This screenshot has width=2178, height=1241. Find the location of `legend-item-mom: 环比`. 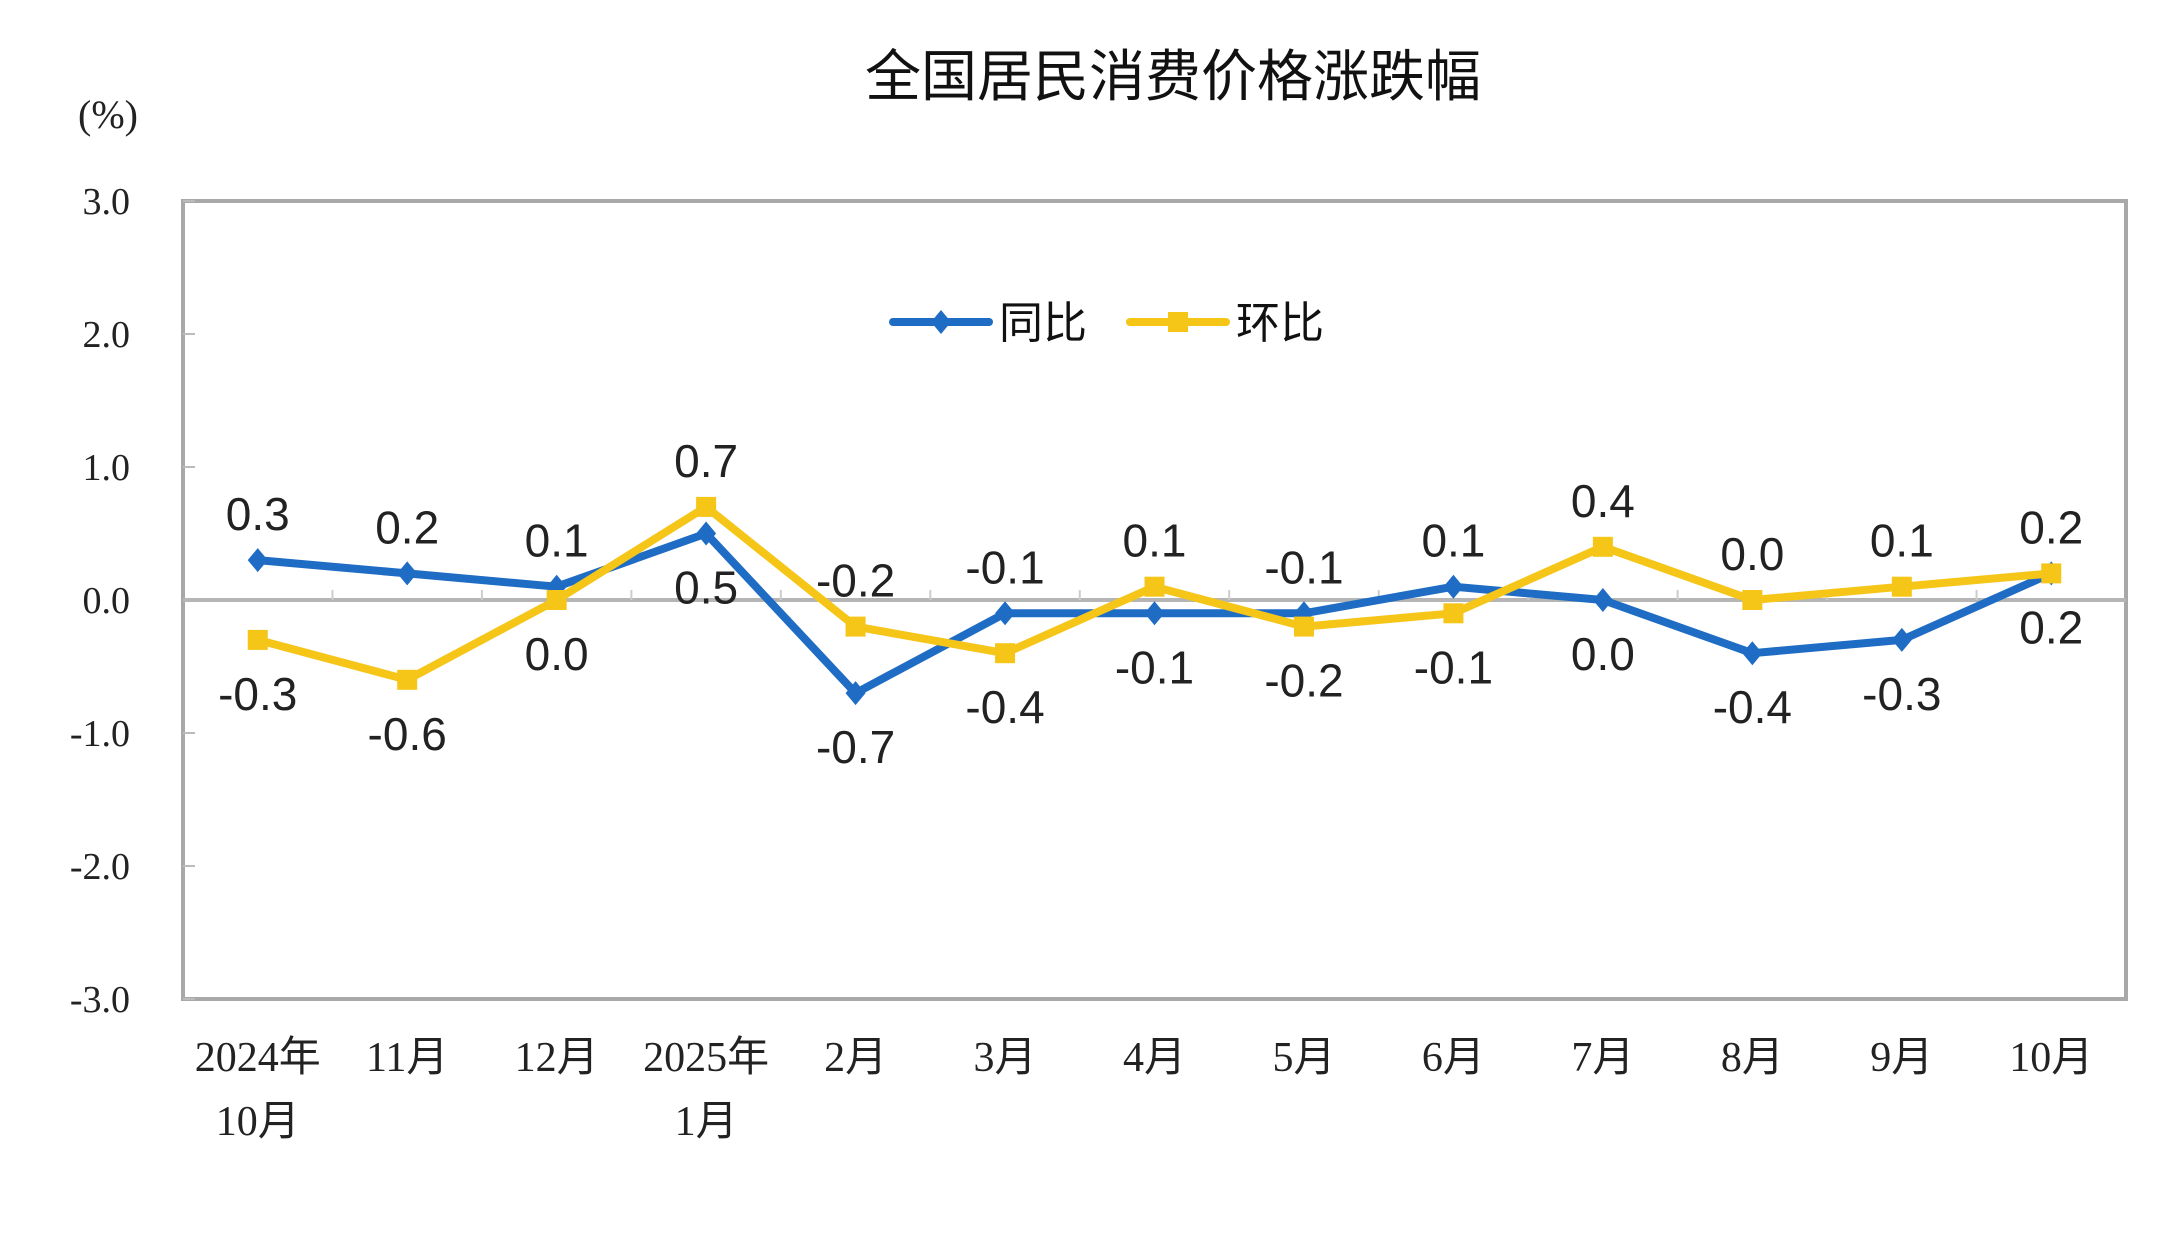

legend-item-mom: 环比 is located at coordinates (1225, 323).